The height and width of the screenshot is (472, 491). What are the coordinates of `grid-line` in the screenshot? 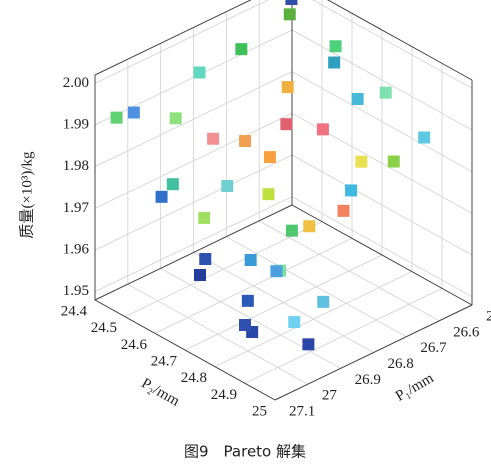 It's located at (283, 44).